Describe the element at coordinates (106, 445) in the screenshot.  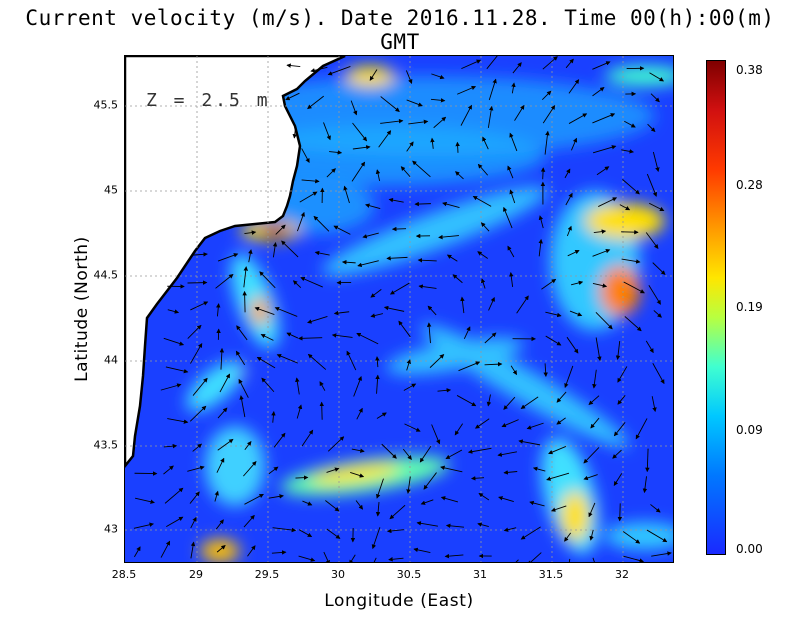
I see `y-tick: 43.5` at that location.